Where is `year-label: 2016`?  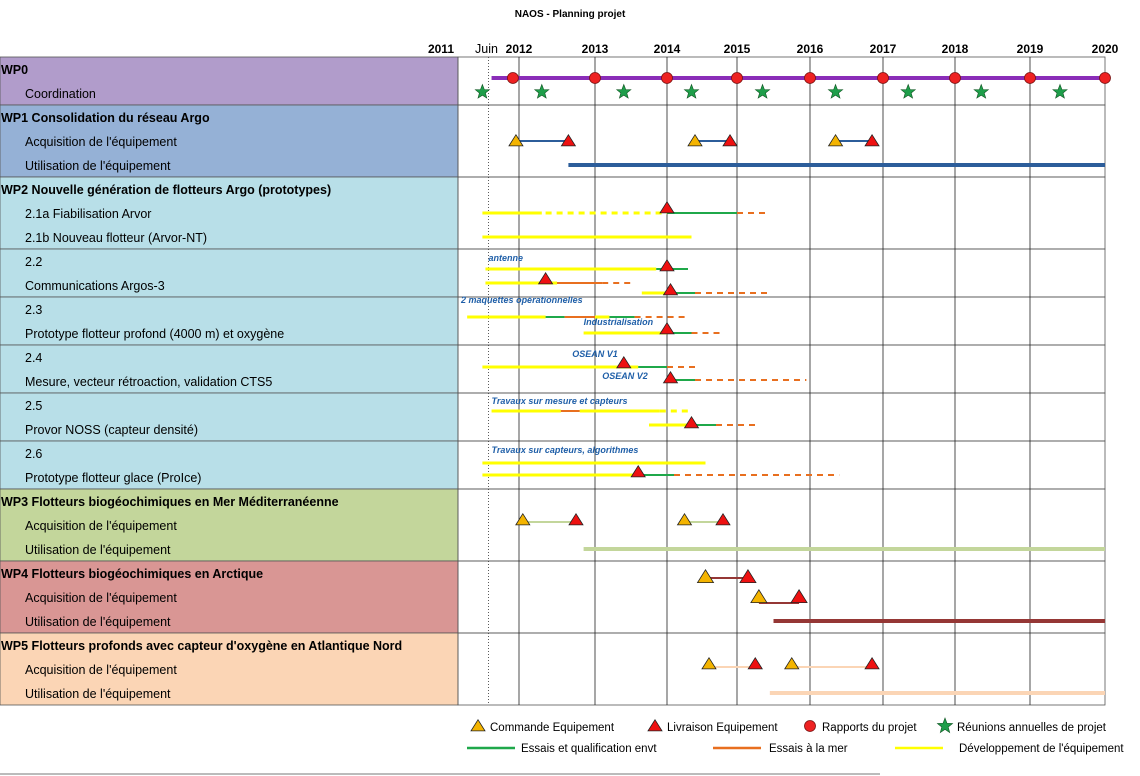
year-label: 2016 is located at coordinates (810, 49).